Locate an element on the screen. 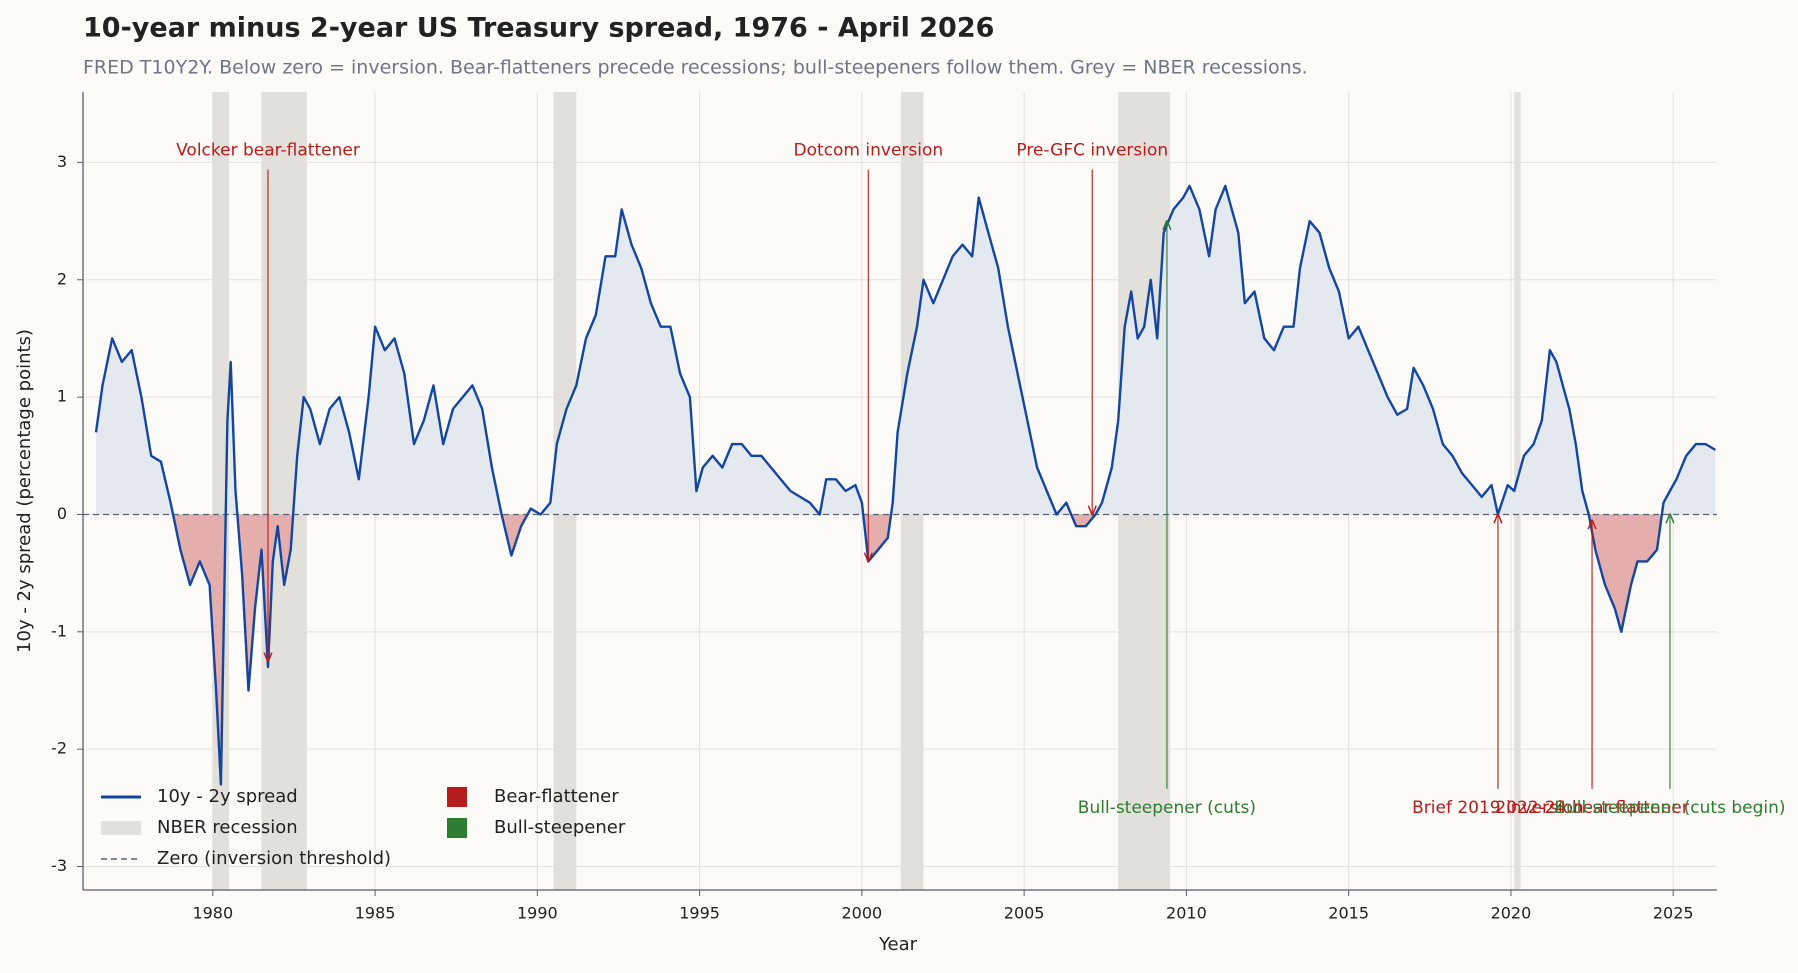 This screenshot has width=1798, height=973. x-tick-label: 1980 is located at coordinates (212, 913).